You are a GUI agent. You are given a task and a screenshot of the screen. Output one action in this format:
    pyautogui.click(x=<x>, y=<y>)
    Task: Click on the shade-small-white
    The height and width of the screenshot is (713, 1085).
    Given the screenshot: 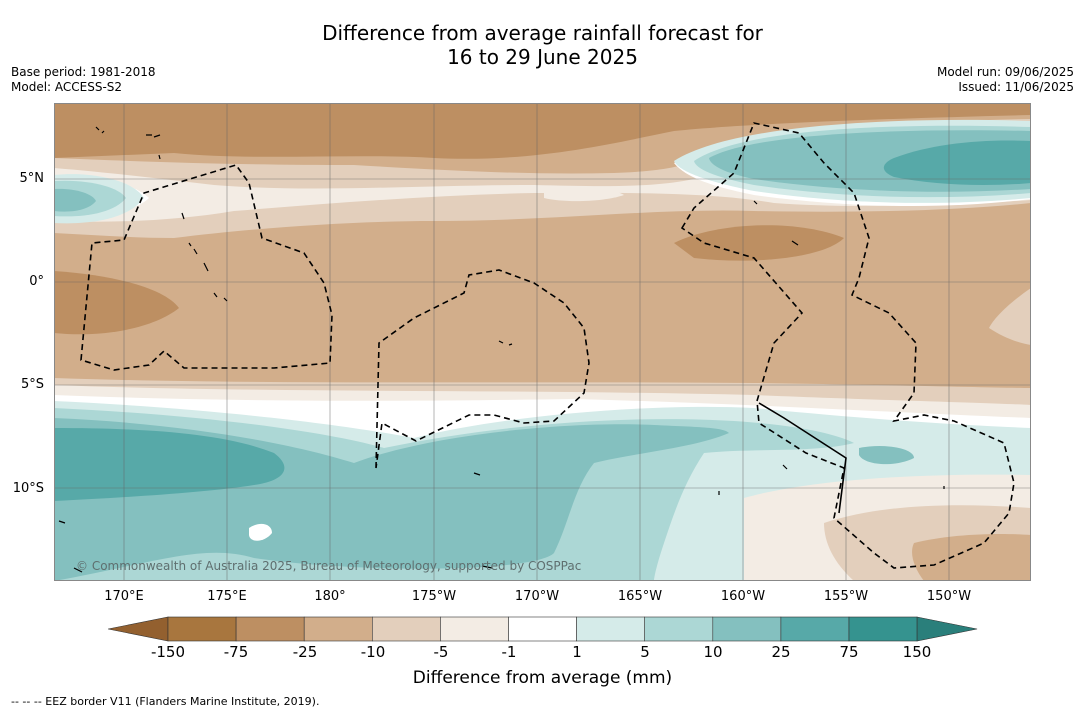 What is the action you would take?
    pyautogui.click(x=260, y=532)
    